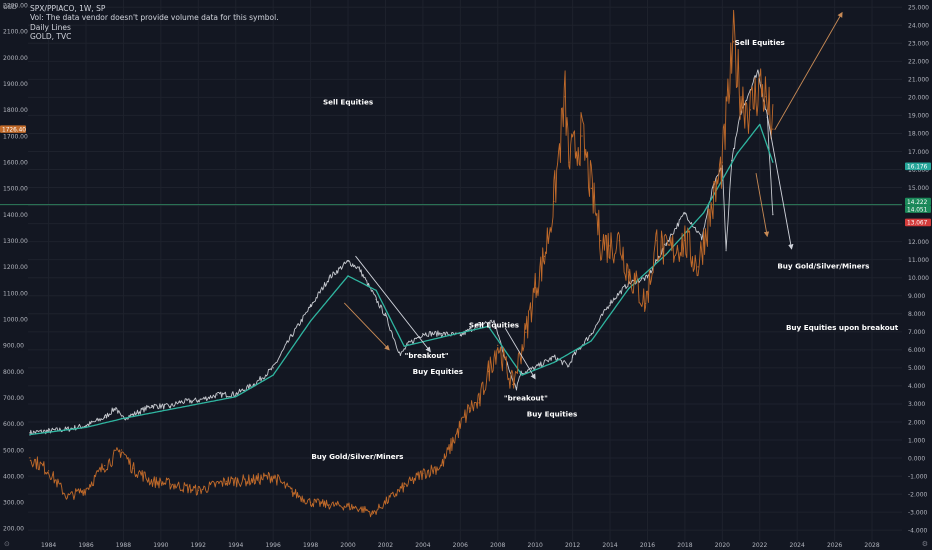 The image size is (932, 550). Describe the element at coordinates (15, 319) in the screenshot. I see `left-axis-tick: 1000.00` at that location.